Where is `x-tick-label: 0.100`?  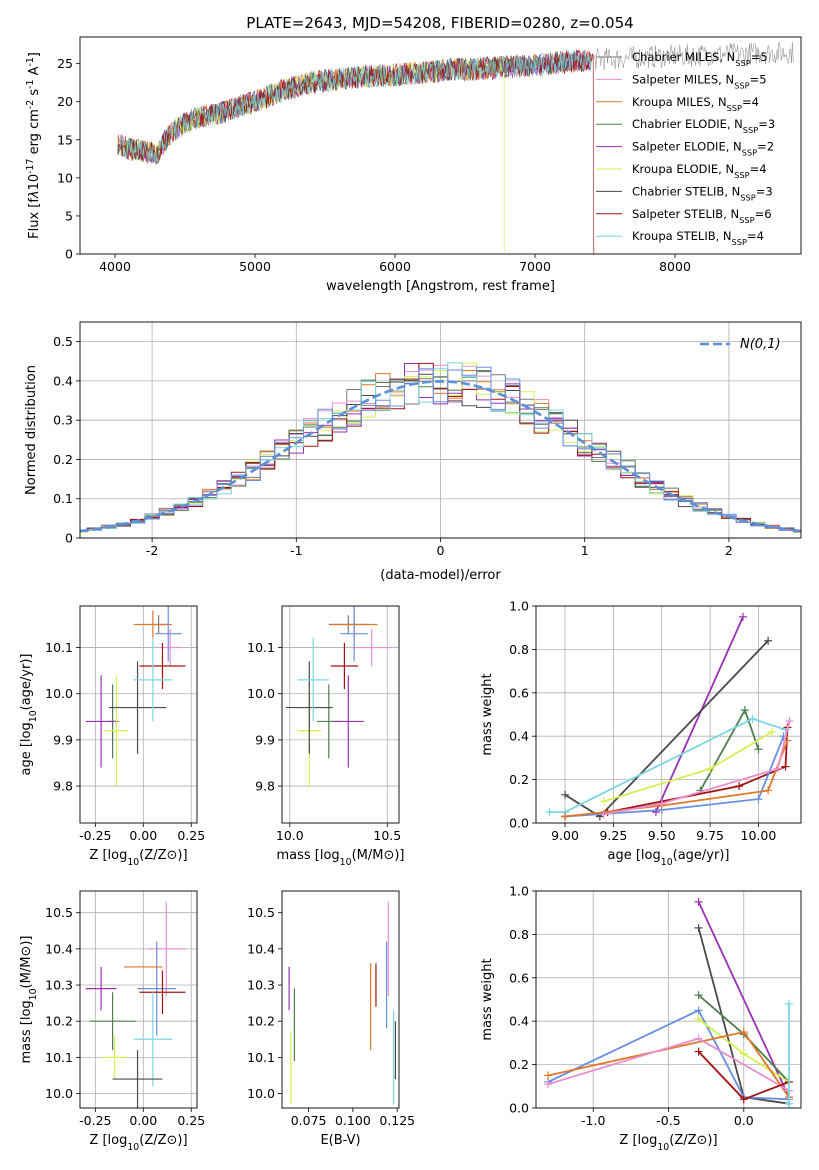
x-tick-label: 0.100 is located at coordinates (353, 1120).